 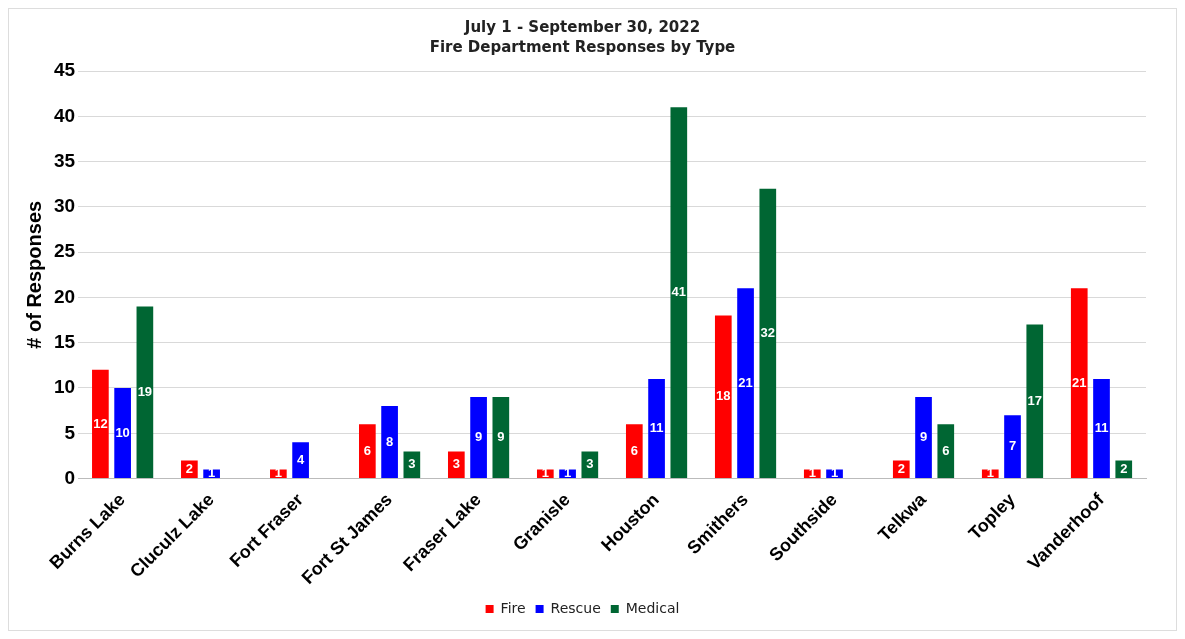 I want to click on data-label: 4, so click(x=300, y=459).